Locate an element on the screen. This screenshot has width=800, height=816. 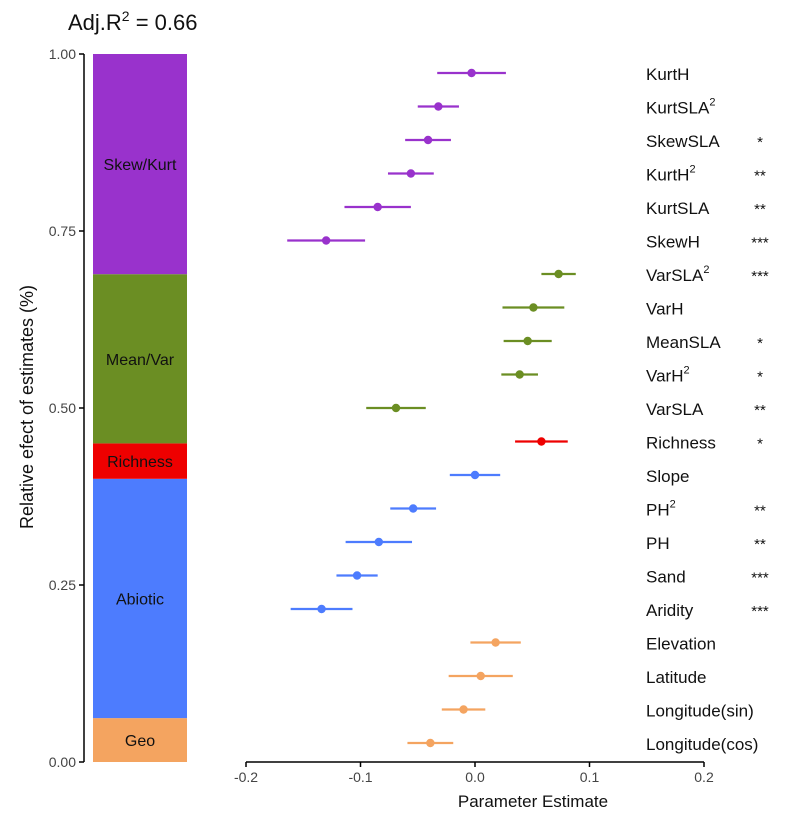
predictor-label: KurtSLA2 is located at coordinates (680, 107).